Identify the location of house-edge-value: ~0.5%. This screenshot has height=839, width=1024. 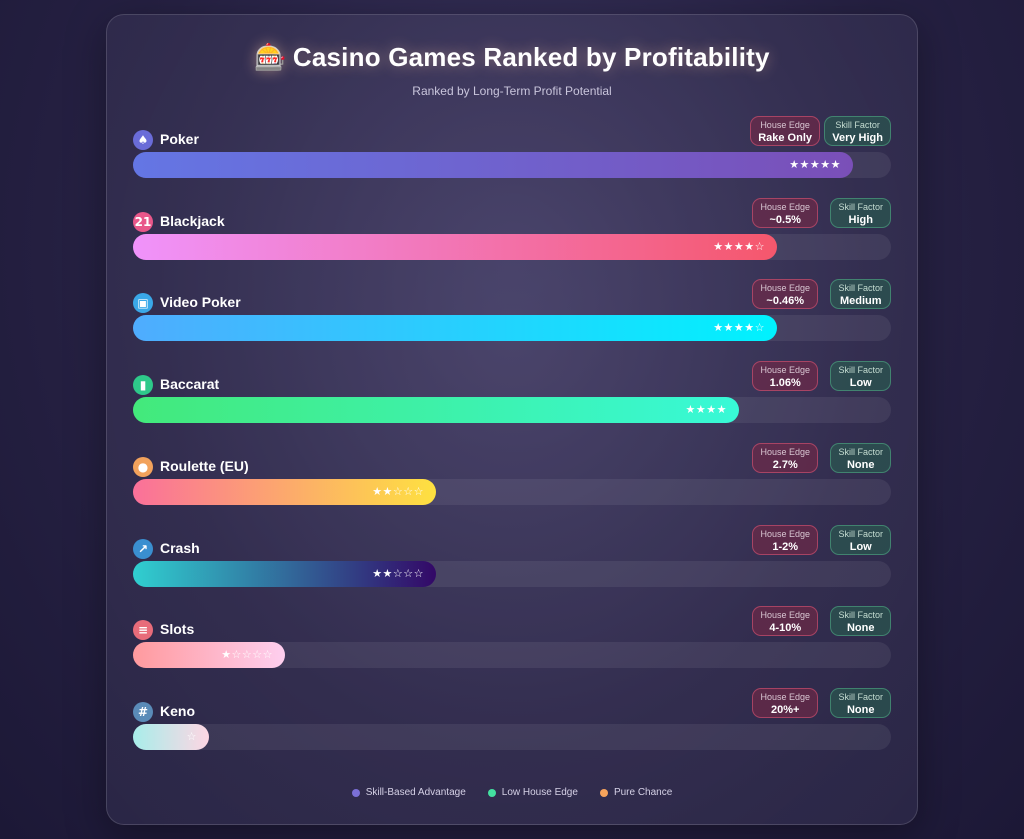
(785, 219).